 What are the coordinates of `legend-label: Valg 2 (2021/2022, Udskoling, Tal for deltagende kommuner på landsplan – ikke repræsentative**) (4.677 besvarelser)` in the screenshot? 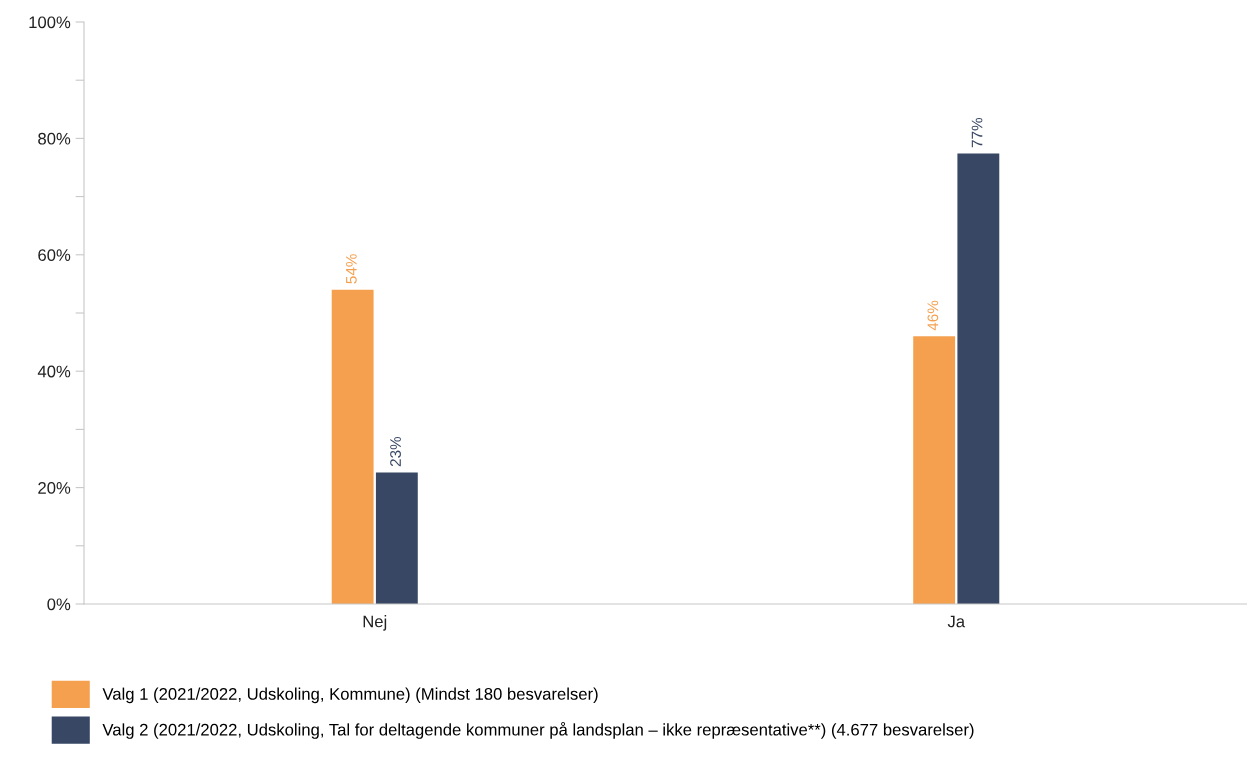 It's located at (538, 730).